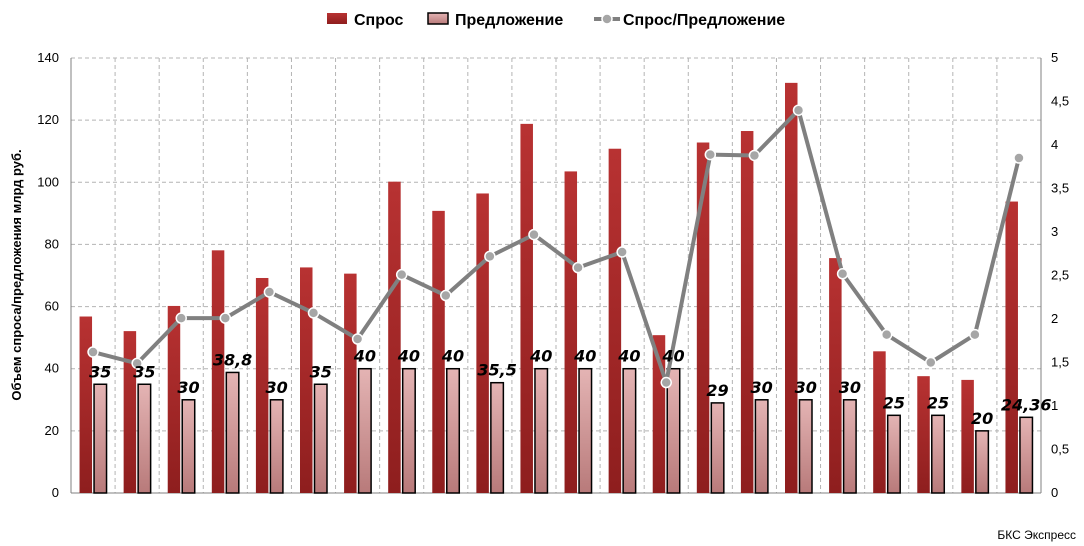  What do you see at coordinates (16, 274) in the screenshot?
I see `y-axis-title: Объем спроса/предложения млрд руб.` at bounding box center [16, 274].